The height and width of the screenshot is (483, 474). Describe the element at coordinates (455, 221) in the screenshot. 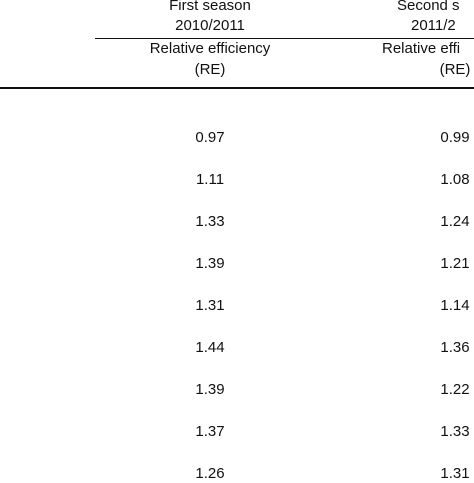

I see `cell: 1.24` at that location.